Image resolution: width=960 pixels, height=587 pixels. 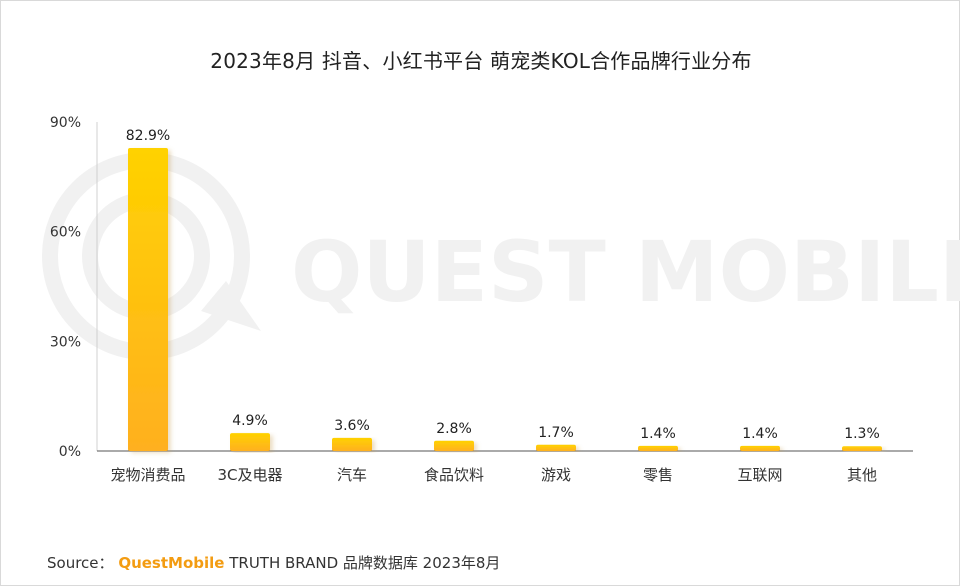 I want to click on bar-value-label: 82.9%, so click(x=148, y=136).